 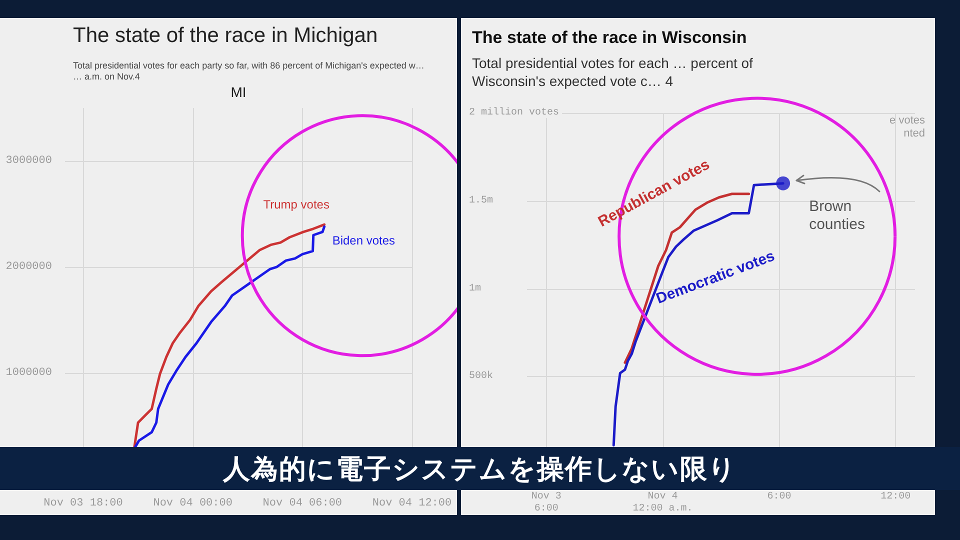 I want to click on chart-subtitle: Total presidential votes for each party so far, with 86 percent of Michigan's expected w… … a.m. on Nov.4, so click(x=248, y=71).